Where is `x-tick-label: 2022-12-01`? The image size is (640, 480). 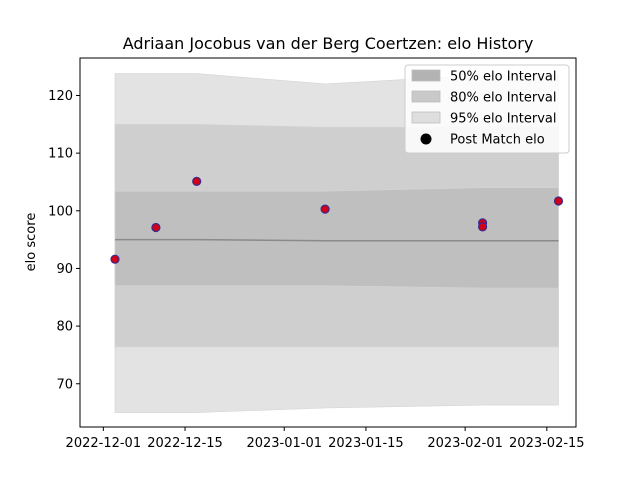 x-tick-label: 2022-12-01 is located at coordinates (104, 443).